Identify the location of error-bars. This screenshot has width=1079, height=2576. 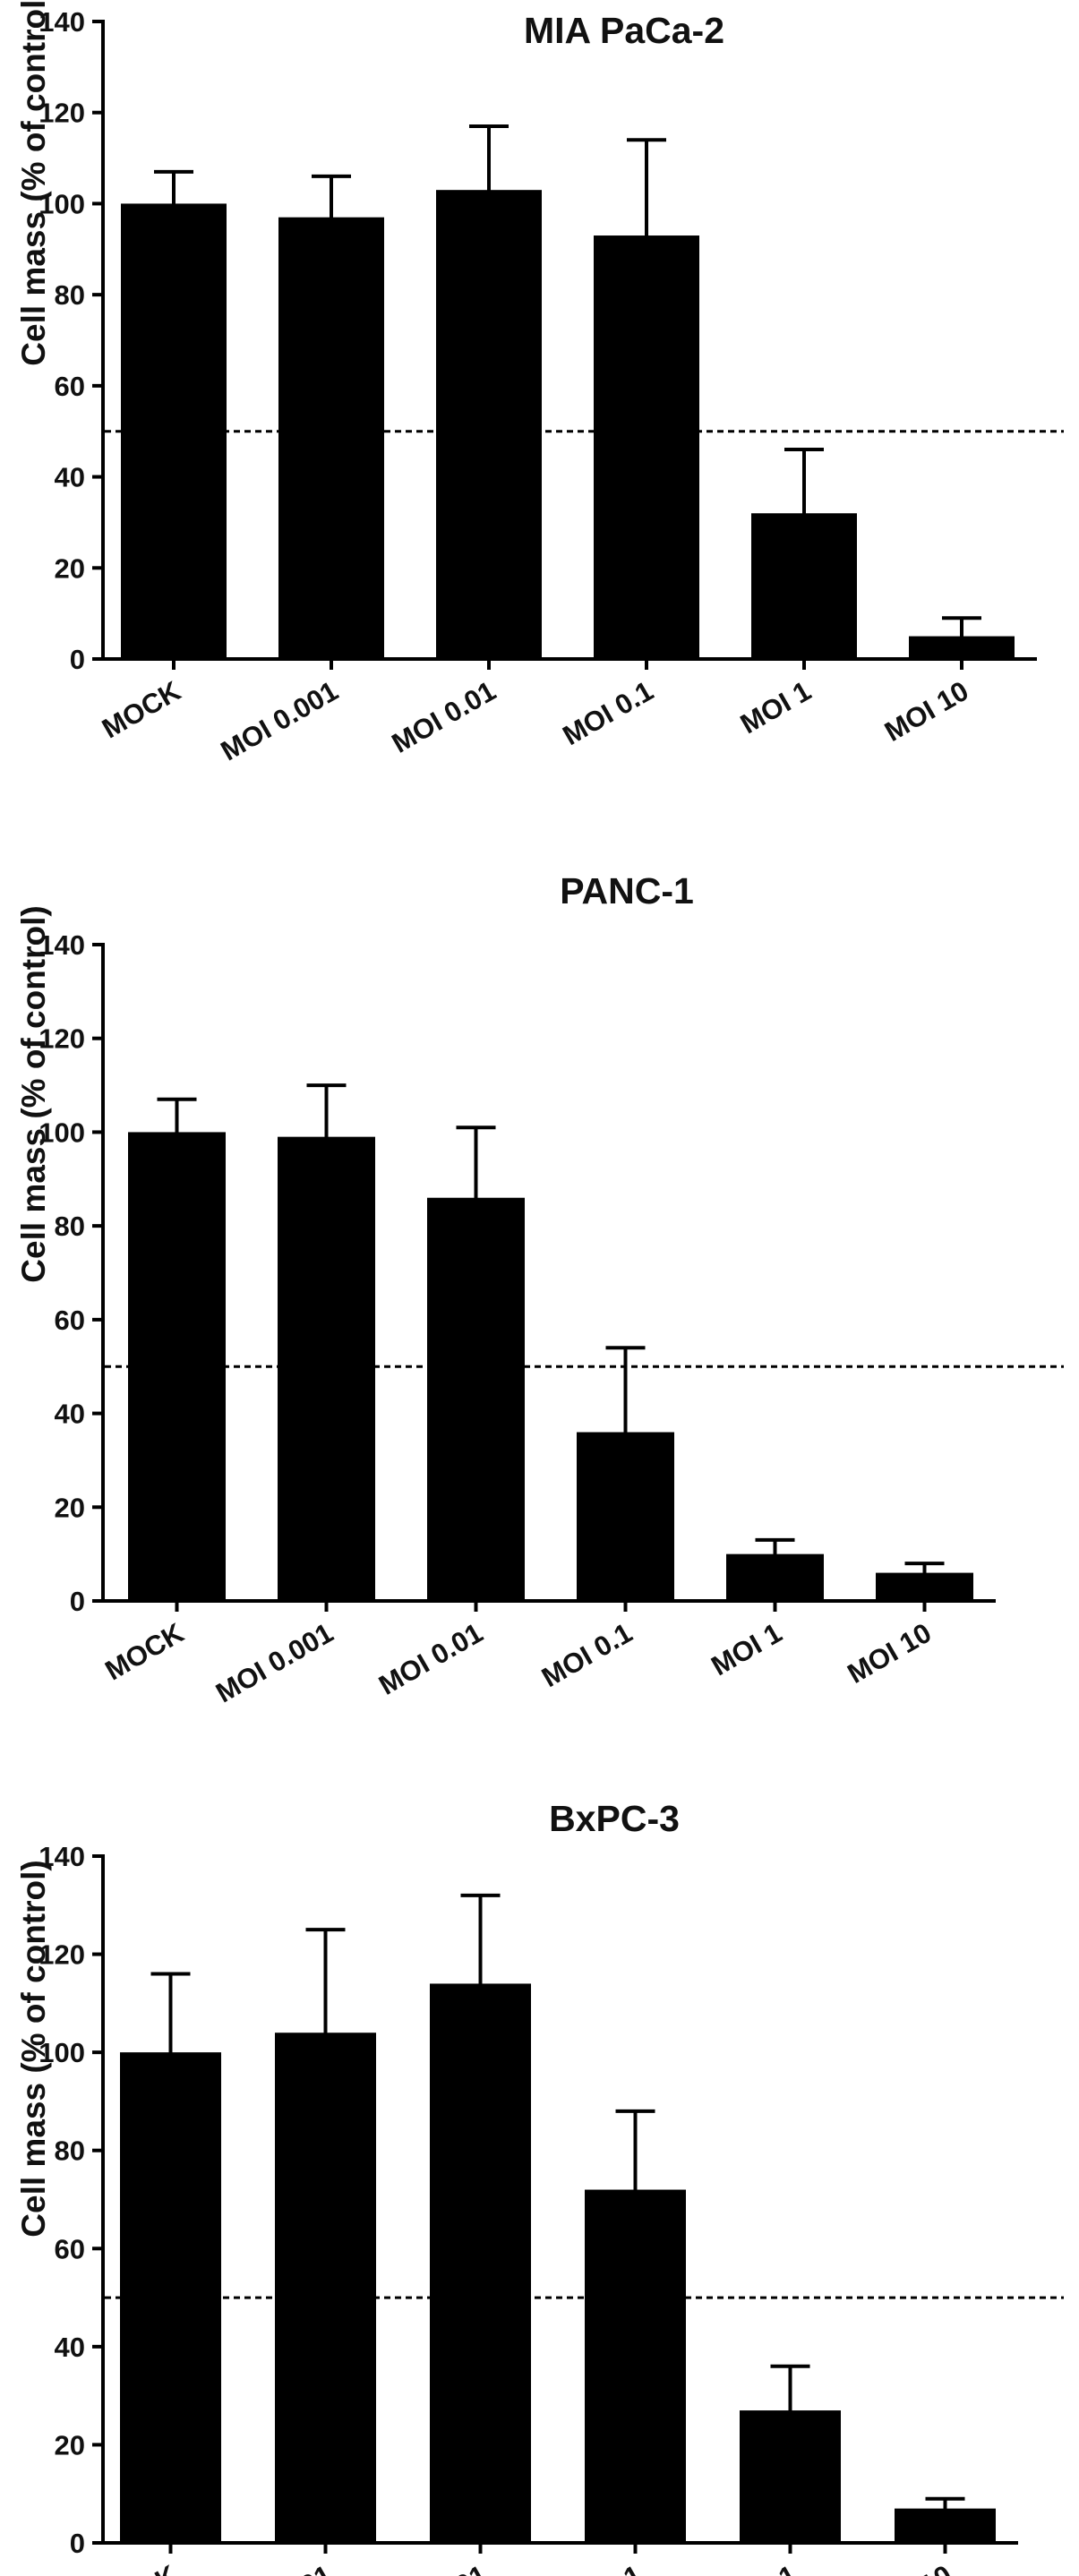
(551, 1331).